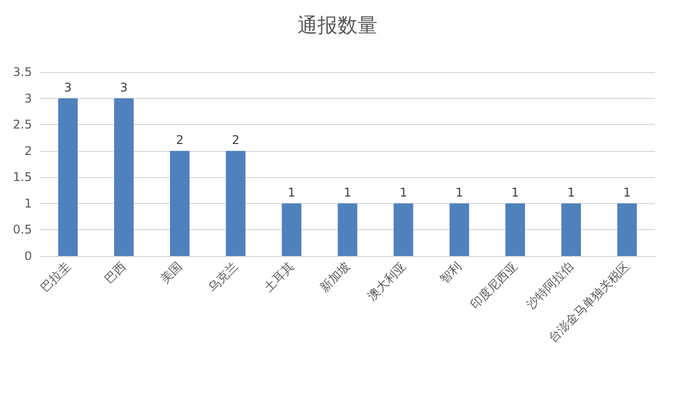 The height and width of the screenshot is (407, 675). I want to click on chart-title: 通报数量, so click(338, 25).